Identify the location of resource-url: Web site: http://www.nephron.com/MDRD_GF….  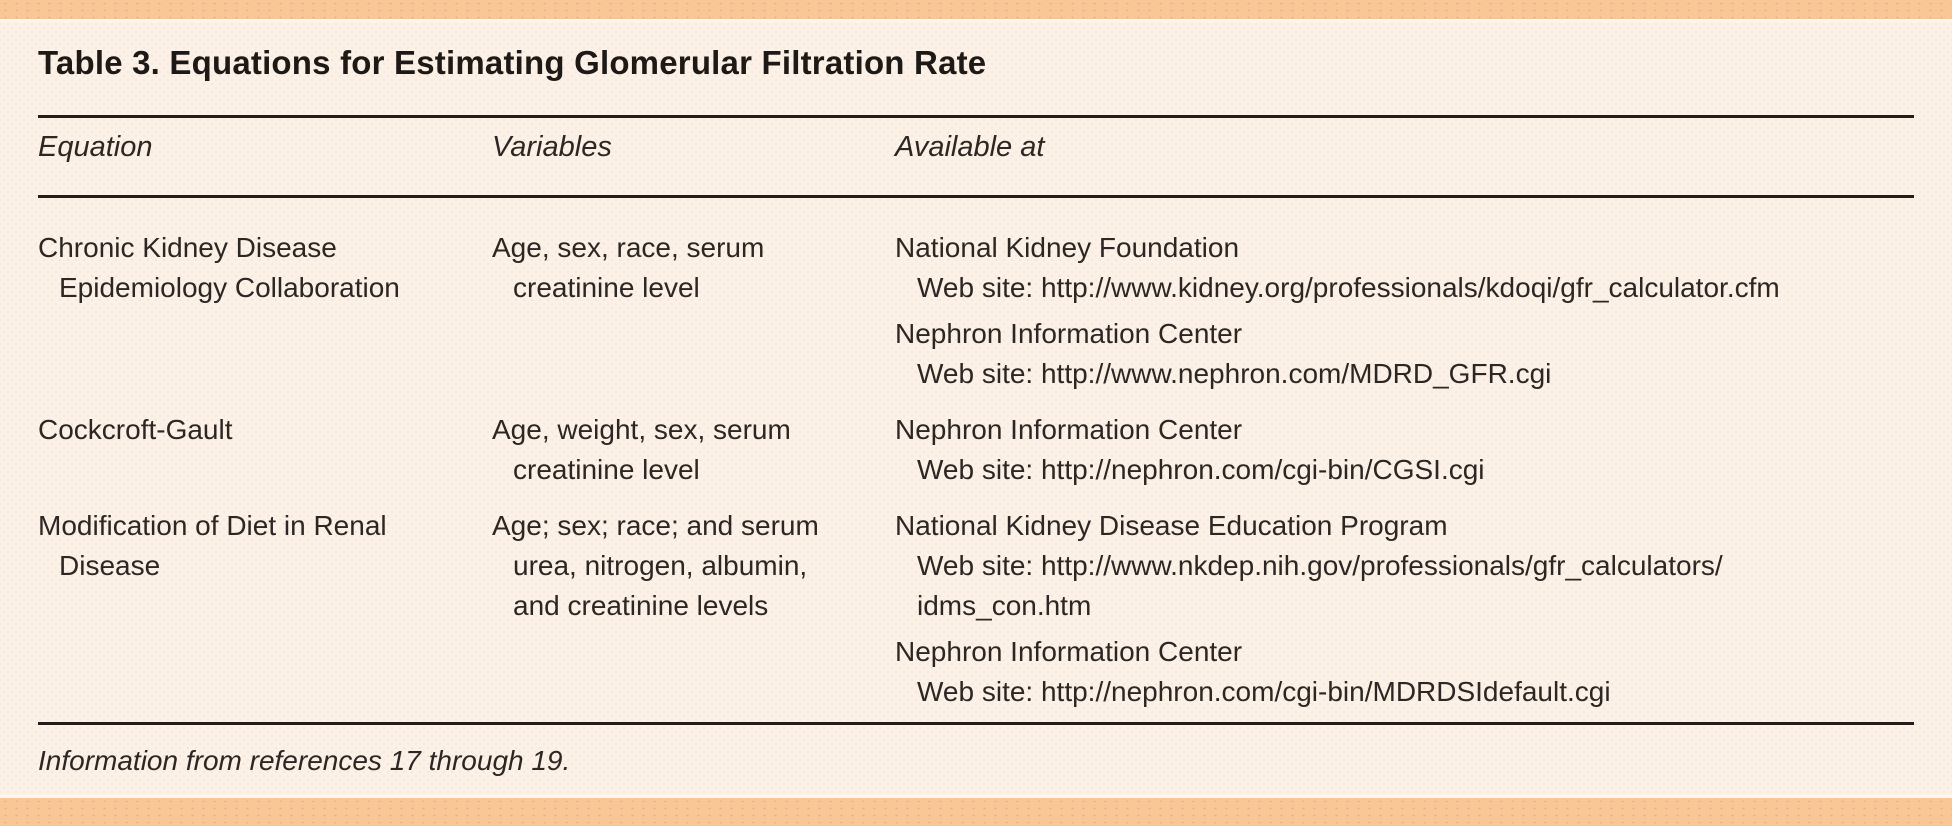
(1234, 373).